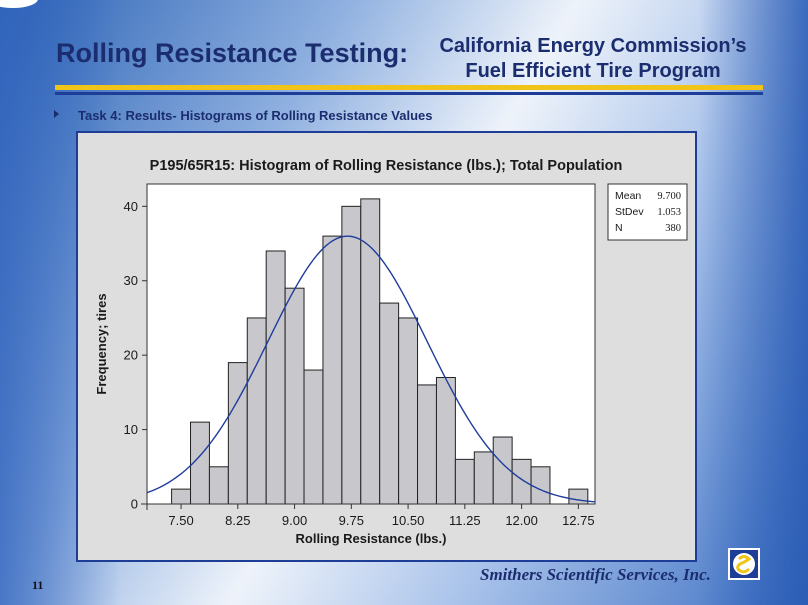  I want to click on x-tick-label: 9.75, so click(351, 520).